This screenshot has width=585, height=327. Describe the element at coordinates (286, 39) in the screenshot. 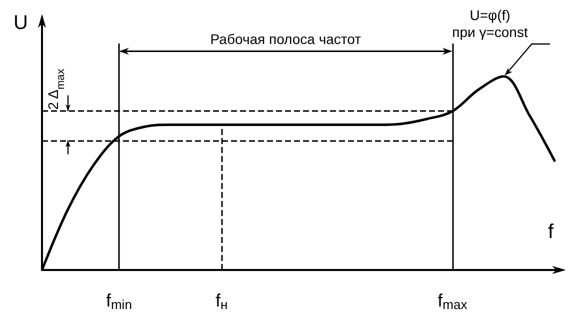

I see `text: Рабочая полоса частот` at that location.